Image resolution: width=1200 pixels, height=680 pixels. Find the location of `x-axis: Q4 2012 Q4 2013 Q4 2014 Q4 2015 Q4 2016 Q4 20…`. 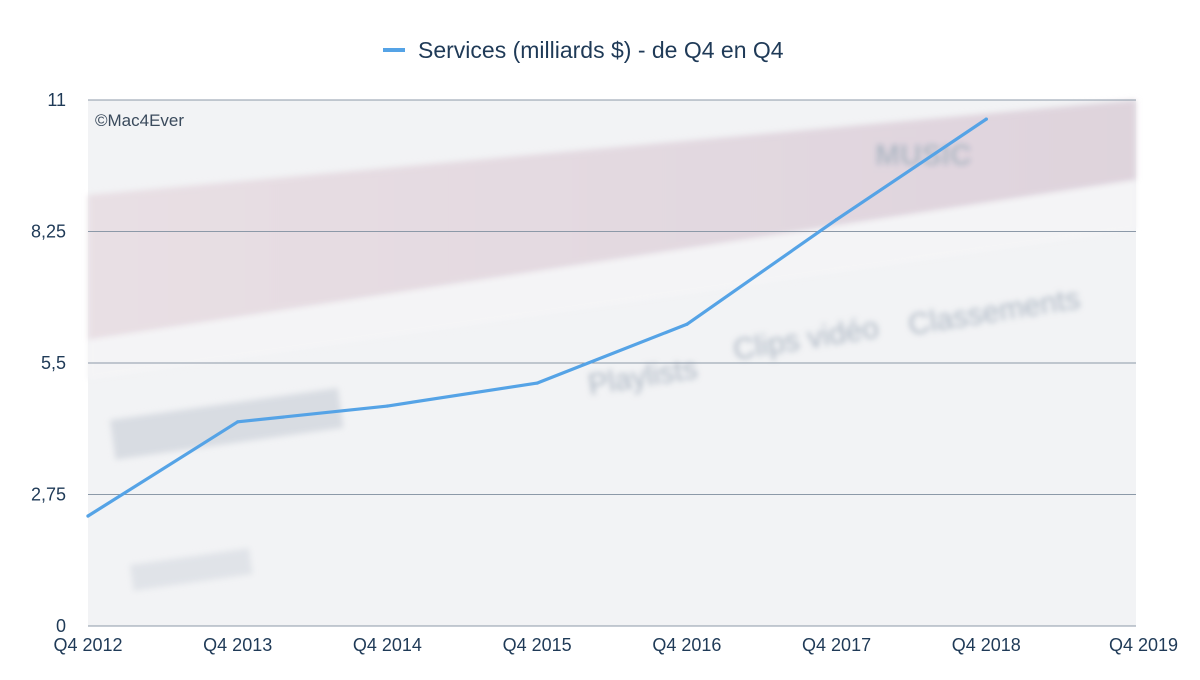

x-axis: Q4 2012 Q4 2013 Q4 2014 Q4 2015 Q4 2016 Q4 20… is located at coordinates (615, 645).